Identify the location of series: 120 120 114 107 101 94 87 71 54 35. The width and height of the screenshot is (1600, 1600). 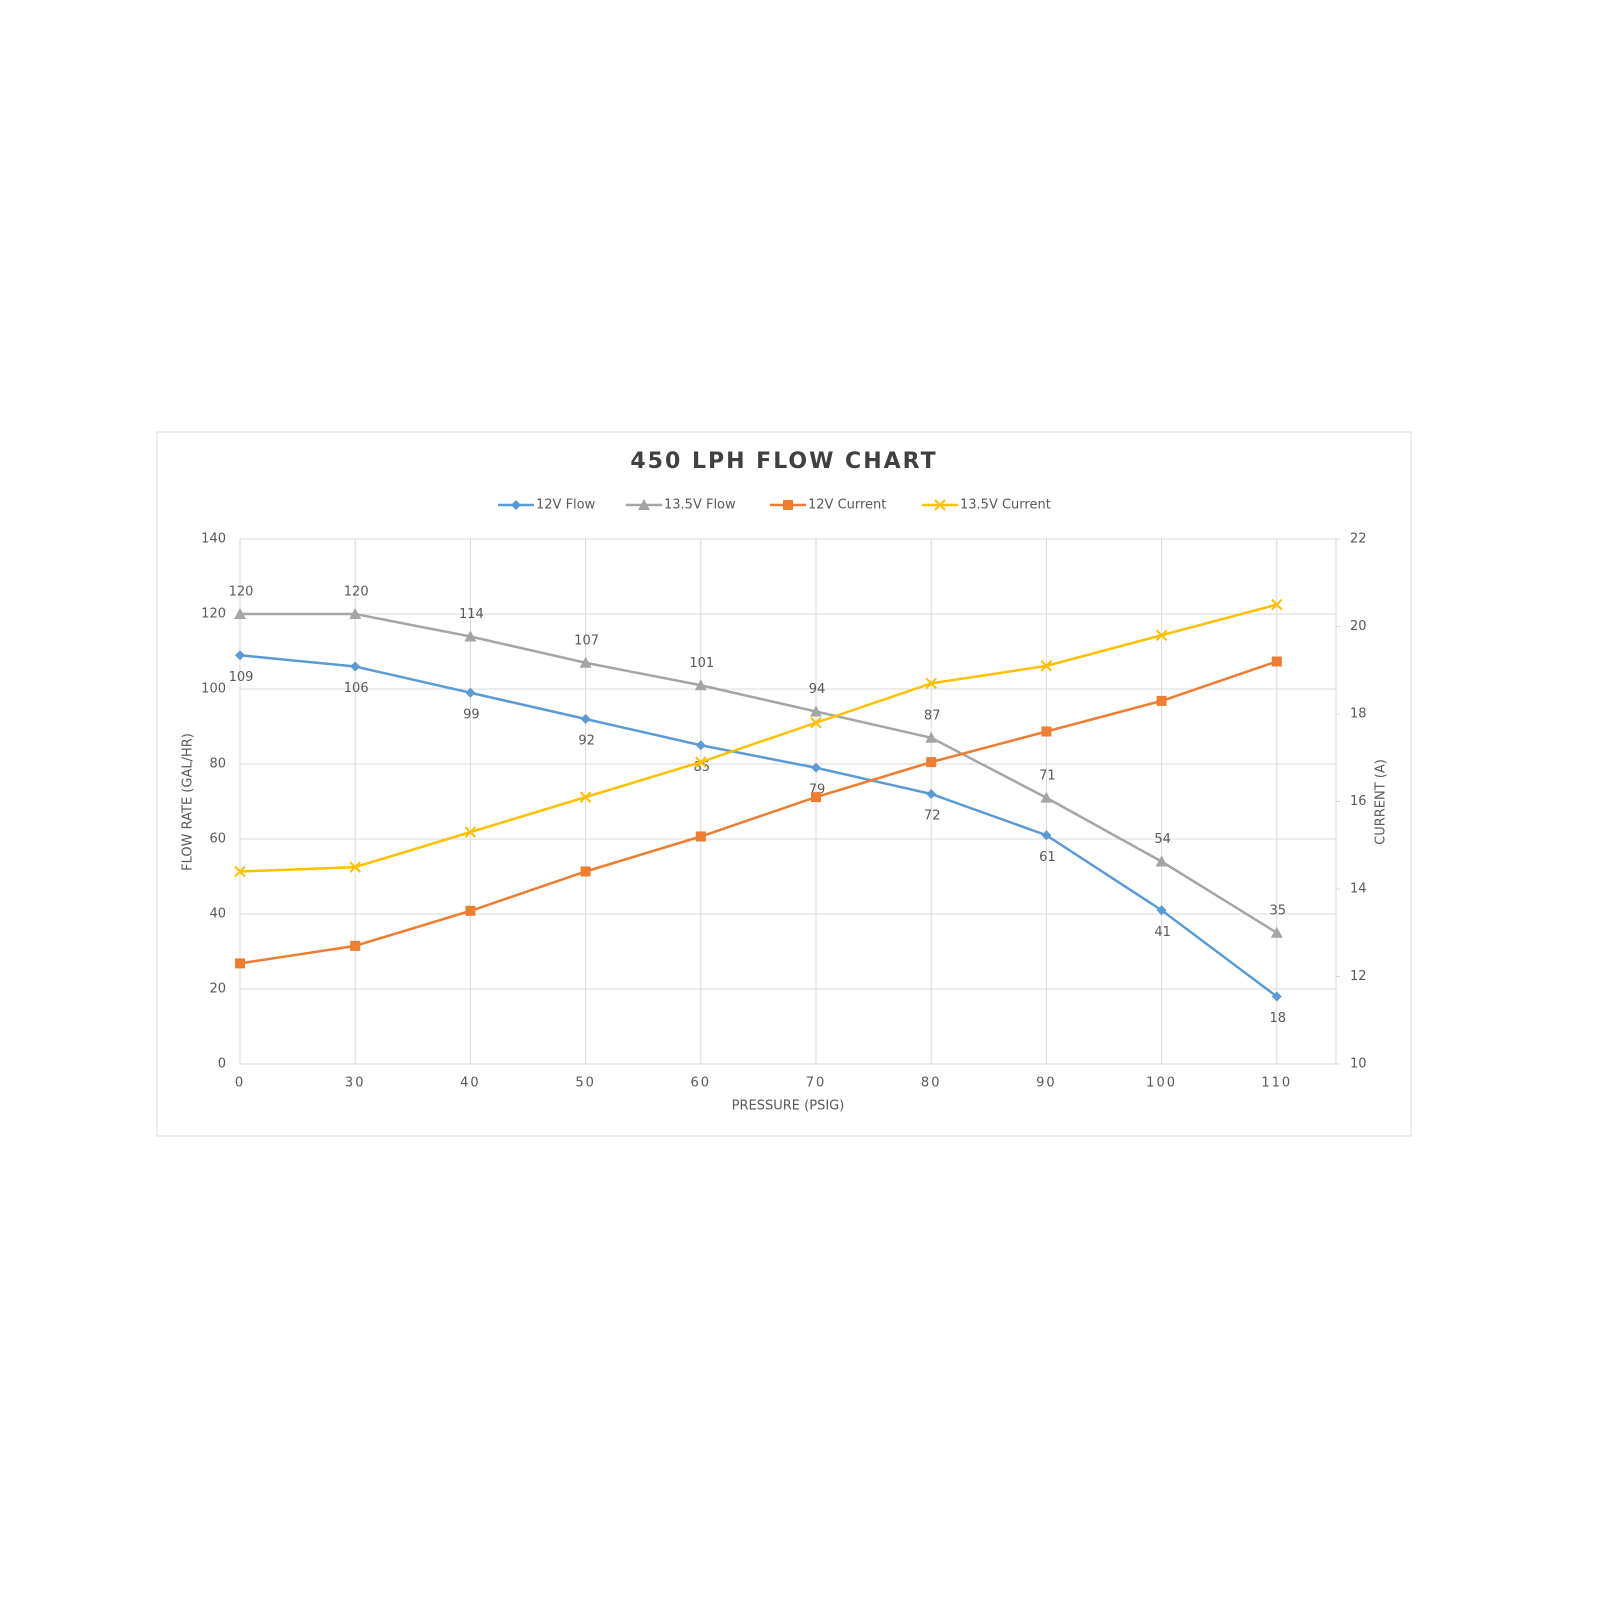
(757, 761).